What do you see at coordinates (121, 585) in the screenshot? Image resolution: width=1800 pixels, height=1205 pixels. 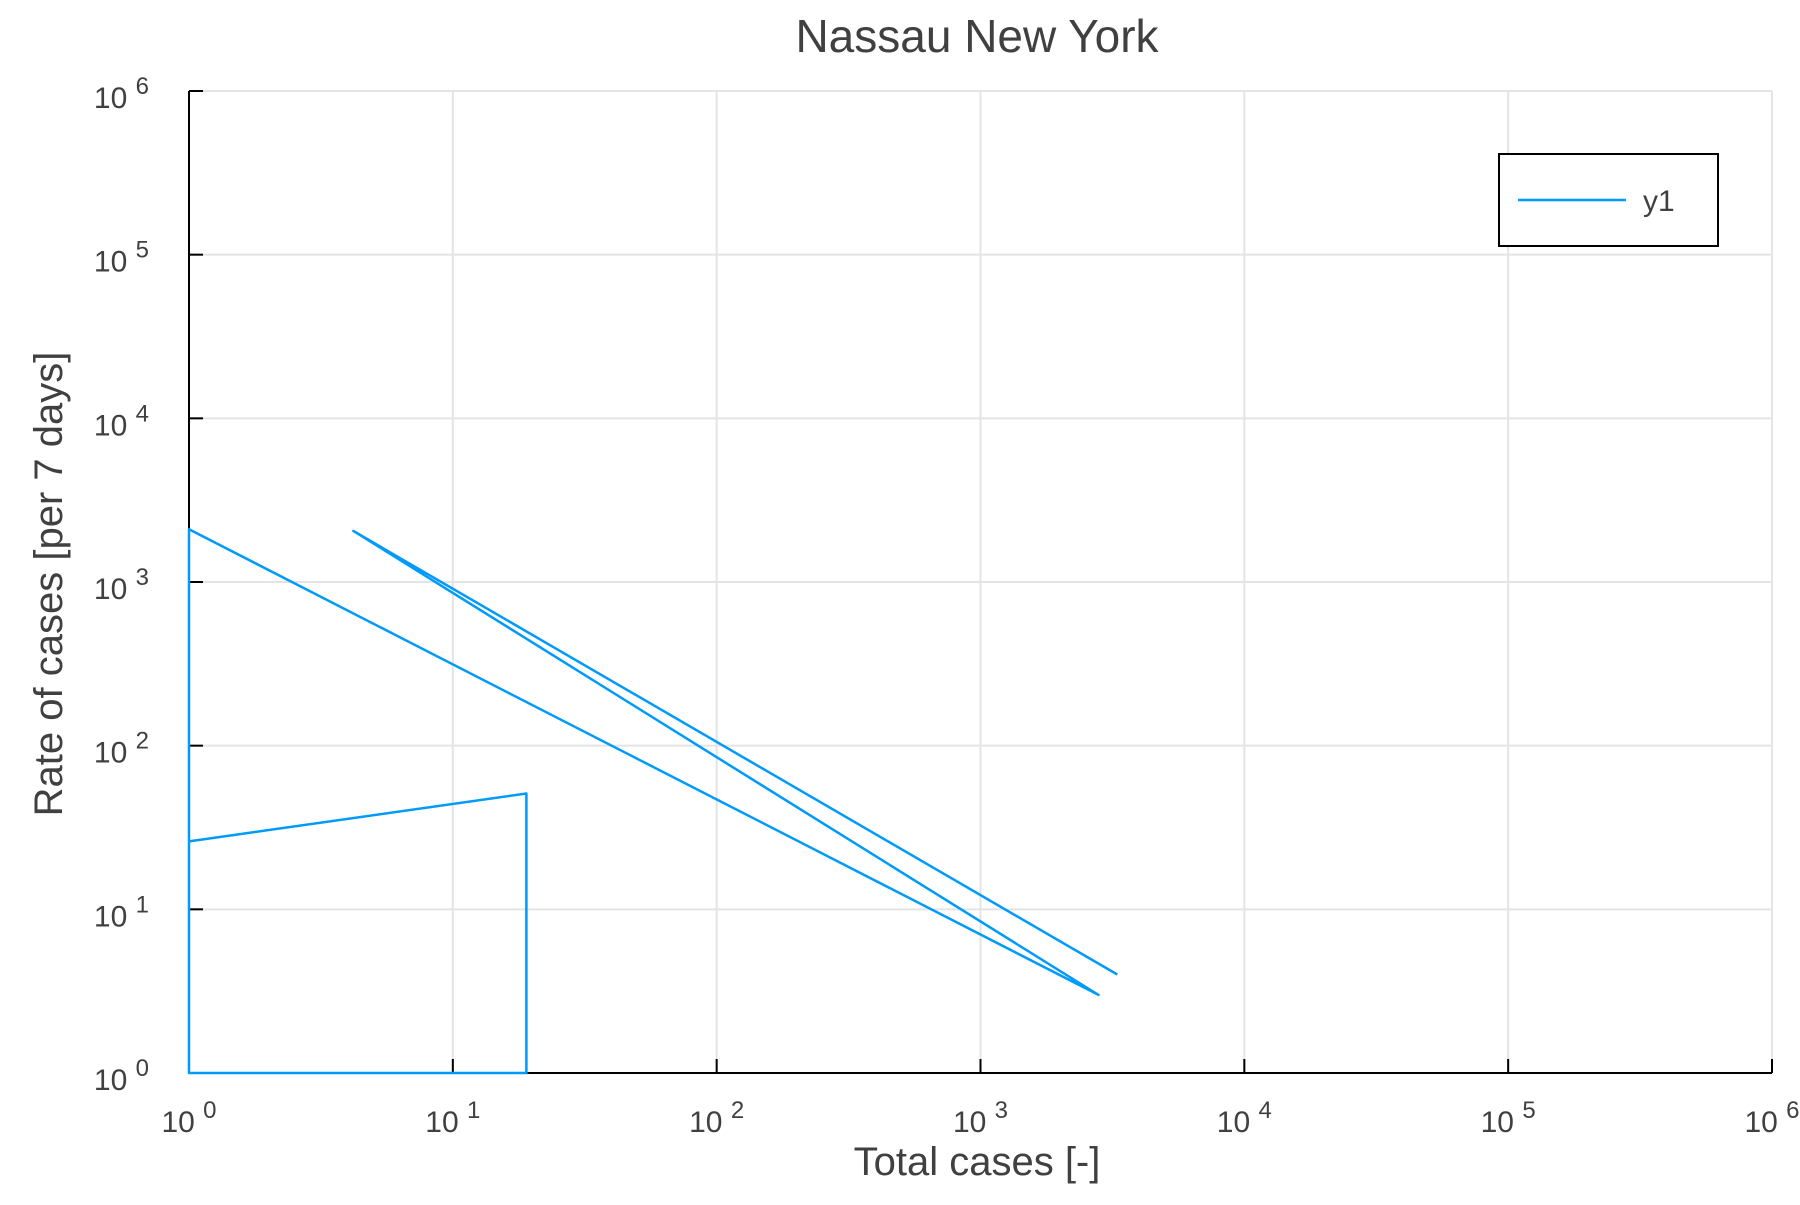 I see `y-tick-label: 10 3` at bounding box center [121, 585].